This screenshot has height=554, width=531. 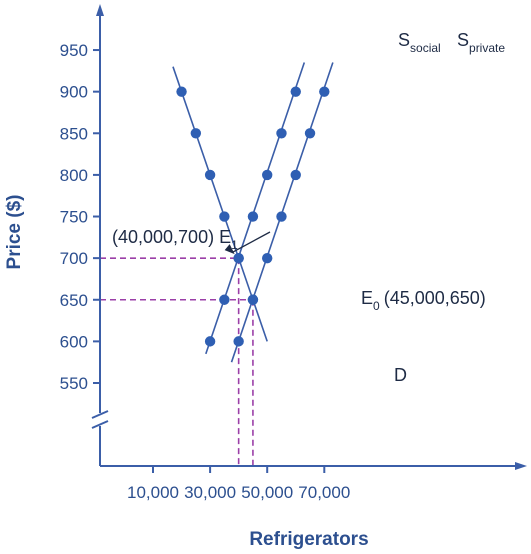 I want to click on y-tick-label: 550, so click(x=74, y=383).